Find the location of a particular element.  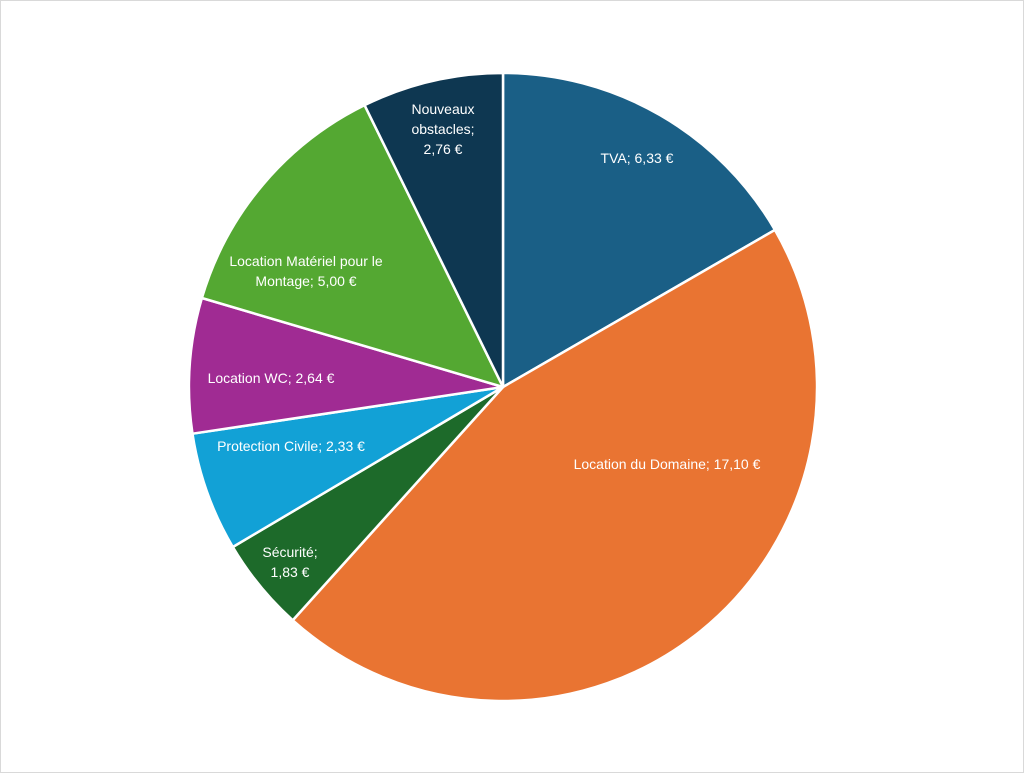

data-label-protection-civile: Protection Civile; 2,33 € is located at coordinates (291, 446).